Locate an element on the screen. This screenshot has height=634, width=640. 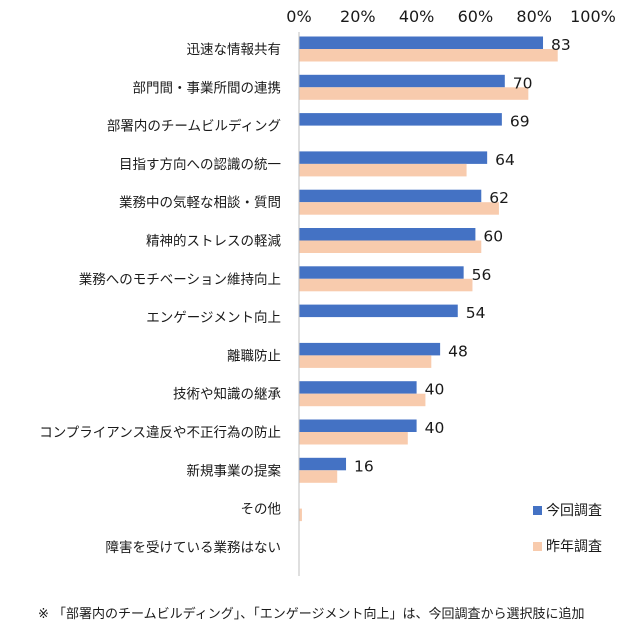
category-label: 部門間・事業所間の連携 is located at coordinates (207, 88).